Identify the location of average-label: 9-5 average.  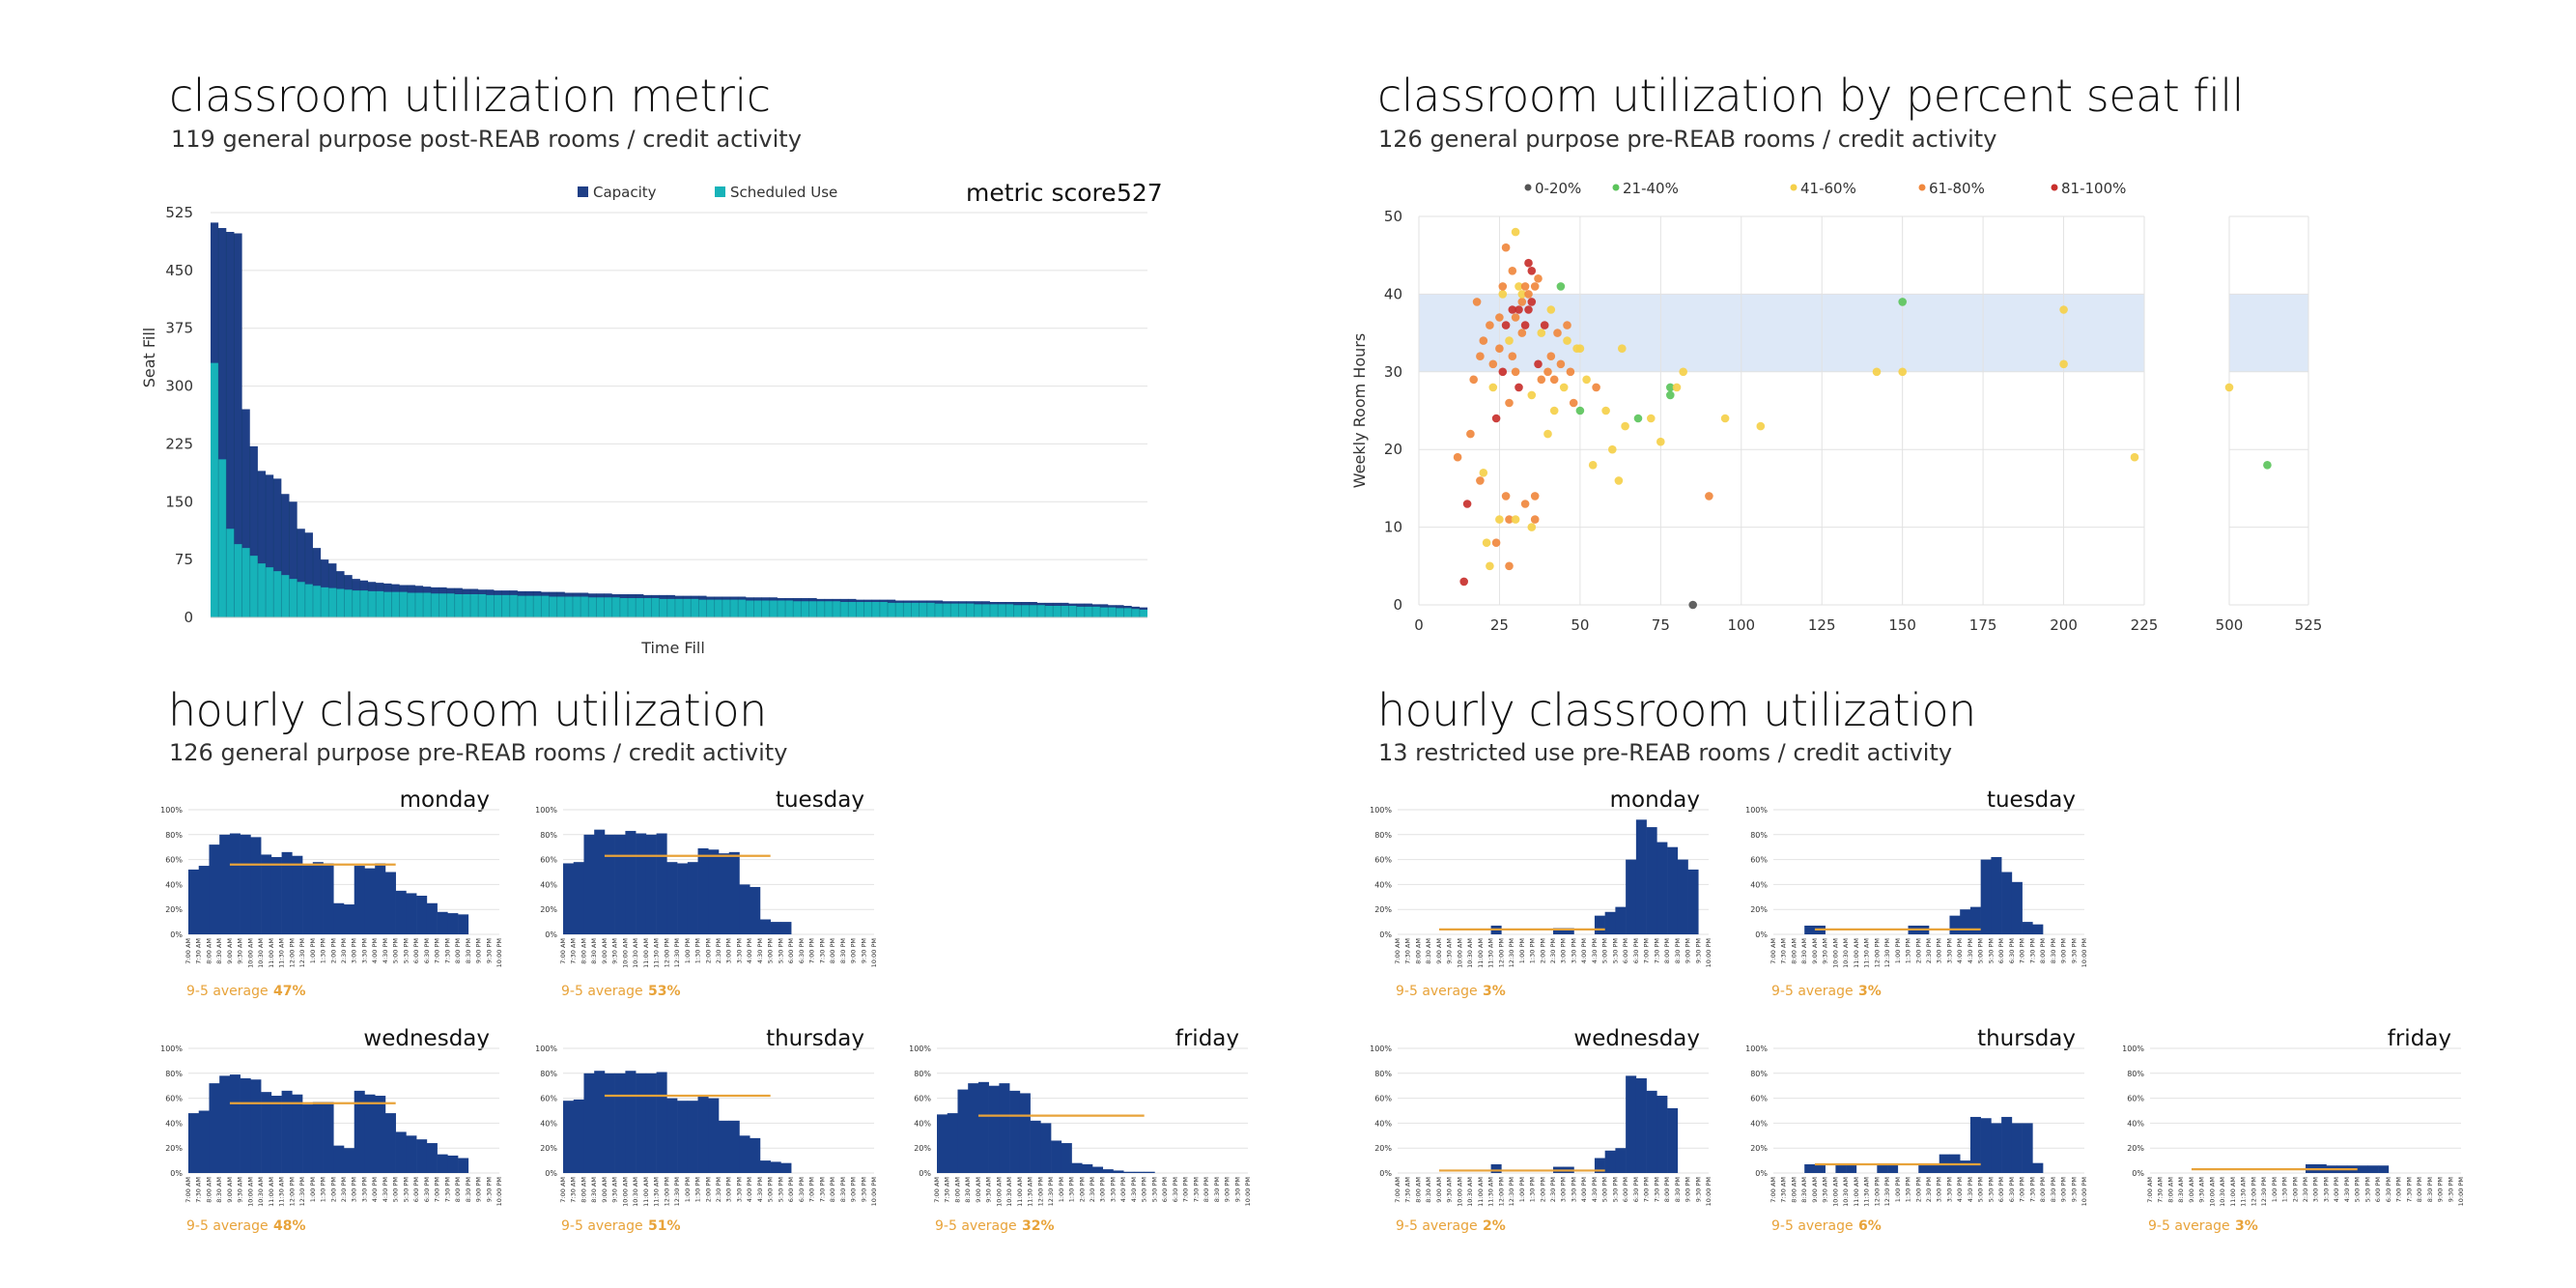
(602, 1226).